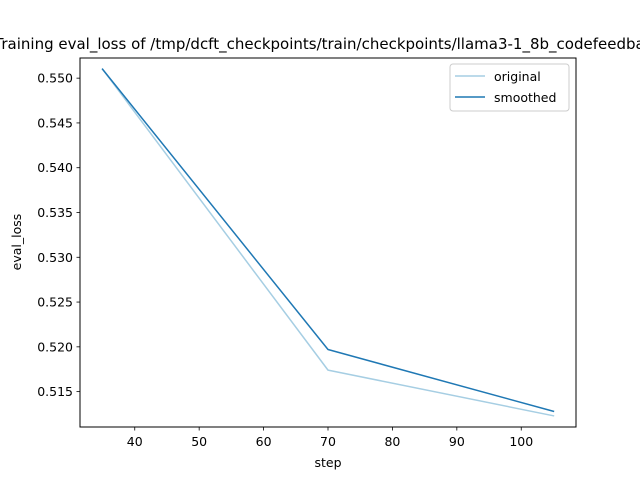 The image size is (640, 485). Describe the element at coordinates (55, 391) in the screenshot. I see `y-tick-label: 0.515` at that location.